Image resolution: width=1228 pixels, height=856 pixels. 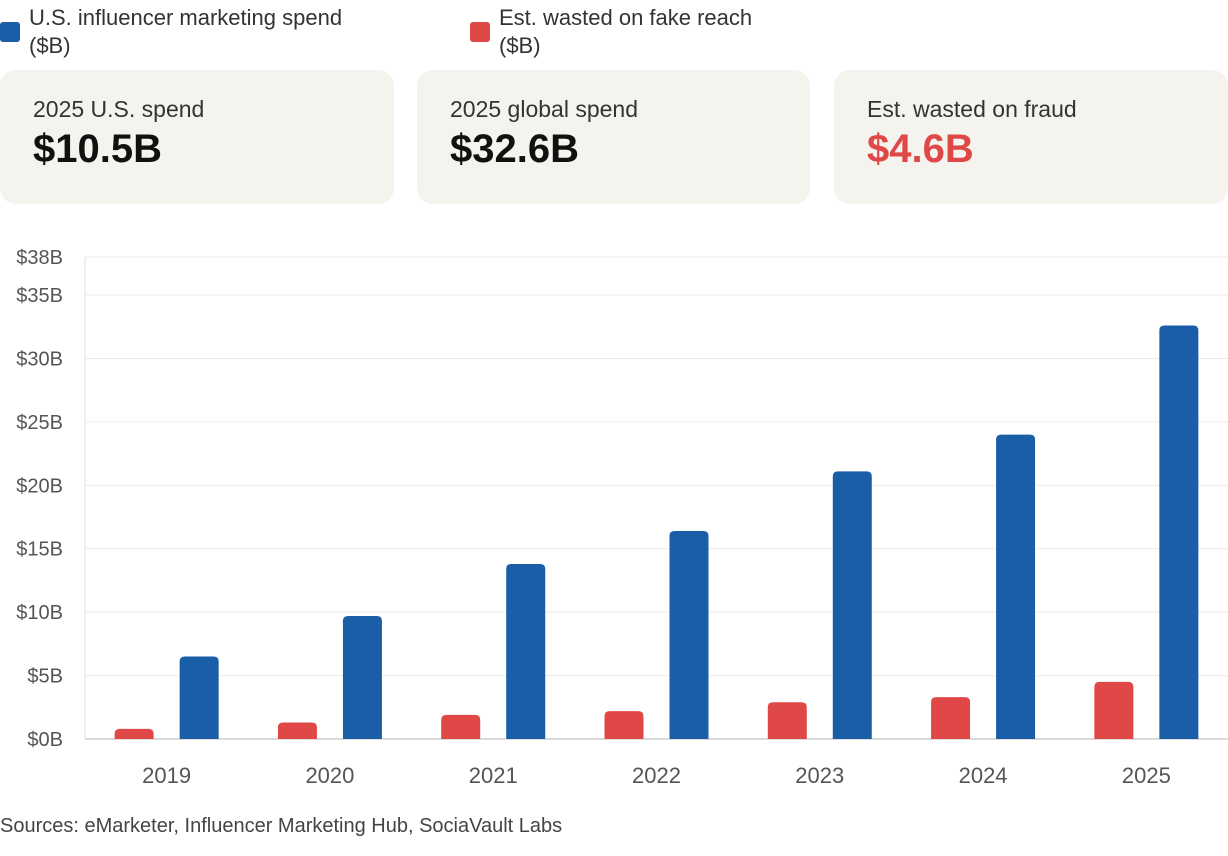 I want to click on kpi-label: Est. wasted on fraud, so click(x=972, y=109).